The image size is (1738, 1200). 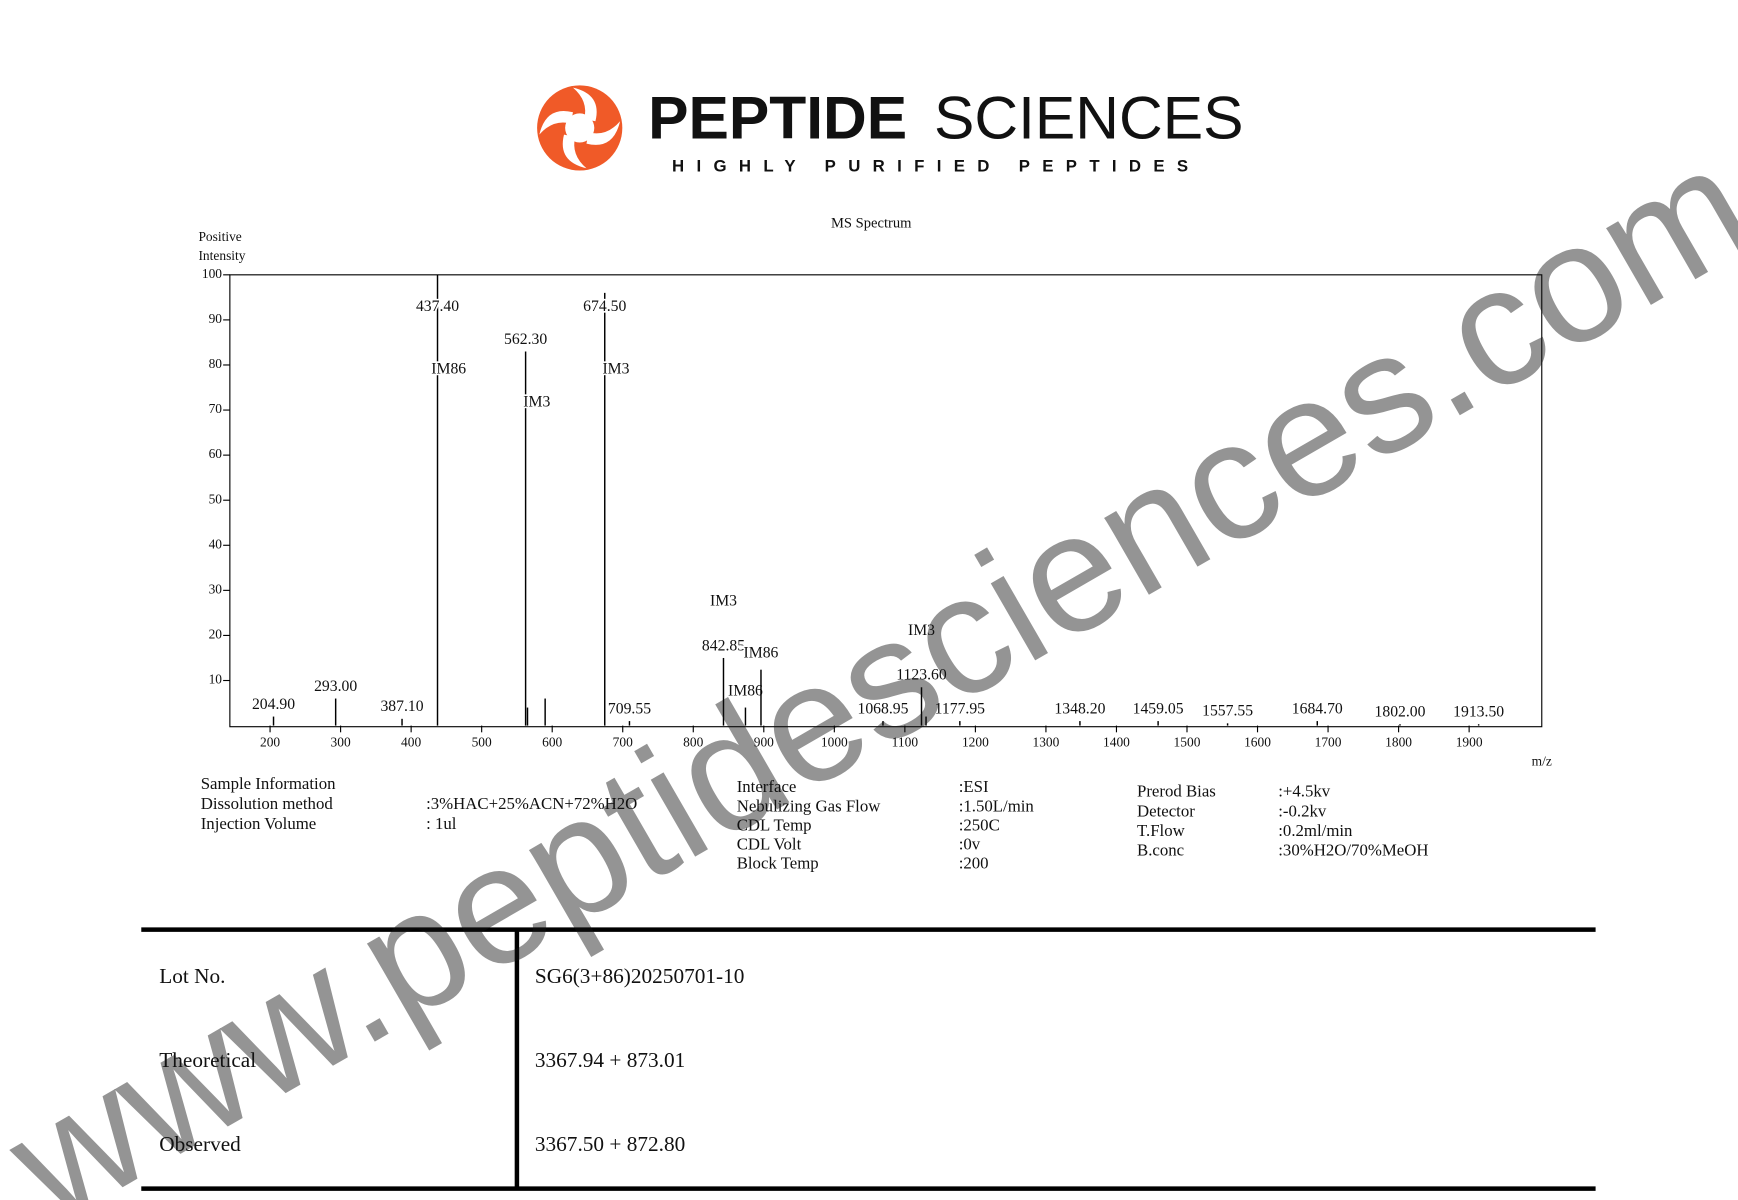 I want to click on y-tick-label: 40, so click(x=216, y=543).